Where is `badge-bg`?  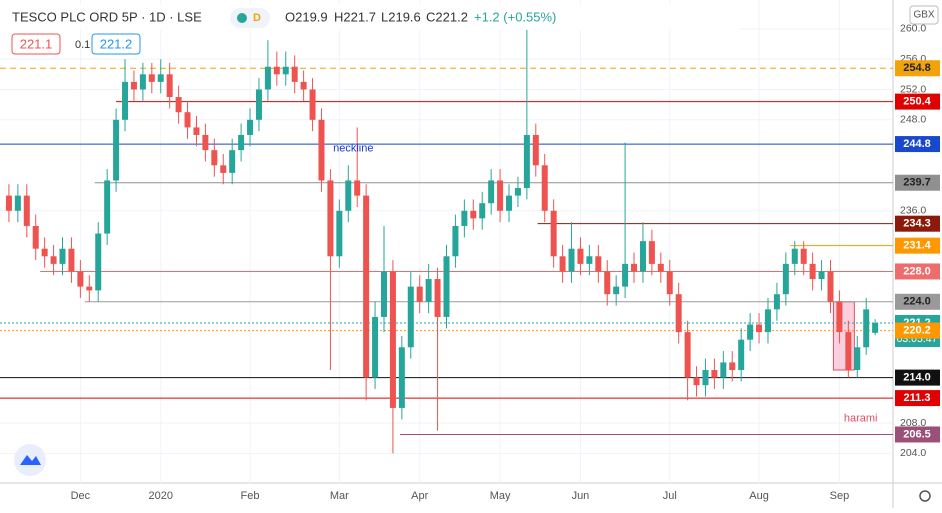
badge-bg is located at coordinates (250, 18).